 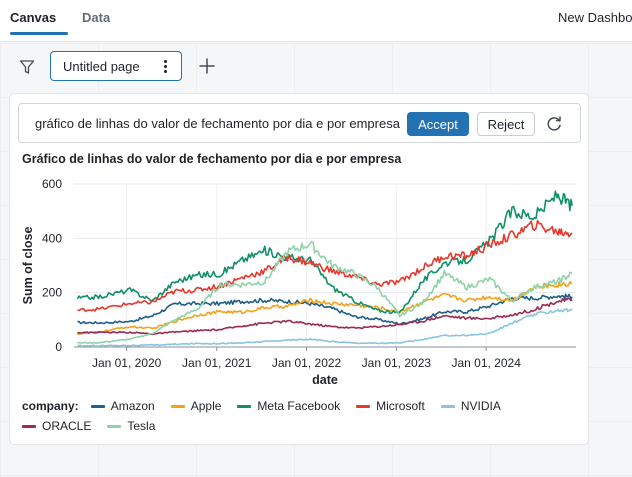 I want to click on page-tab-label: Untitled page, so click(x=101, y=66).